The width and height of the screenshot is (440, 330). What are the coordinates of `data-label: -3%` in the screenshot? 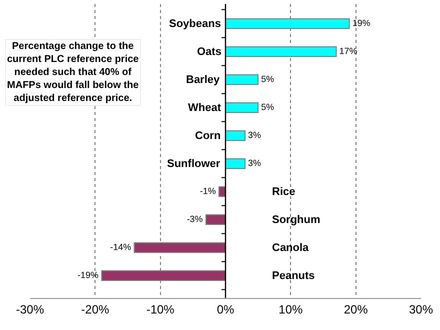 It's located at (194, 219).